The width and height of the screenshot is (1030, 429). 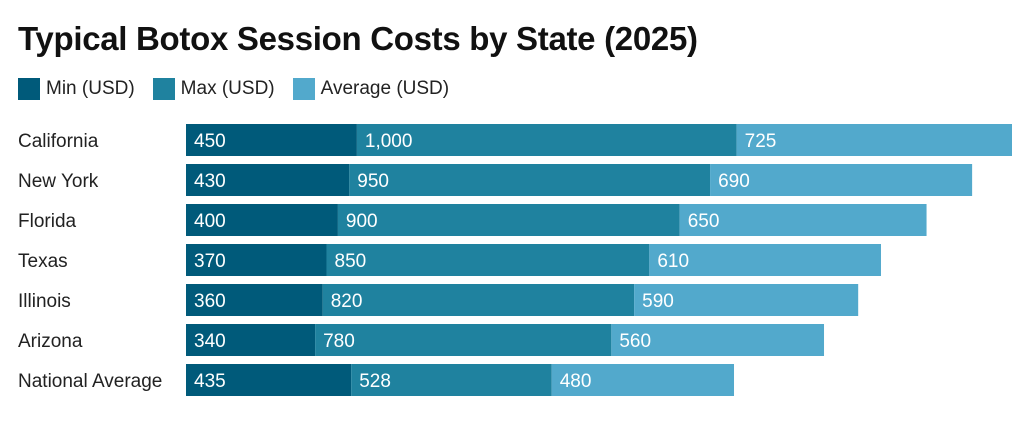 What do you see at coordinates (58, 181) in the screenshot?
I see `category-label: New York` at bounding box center [58, 181].